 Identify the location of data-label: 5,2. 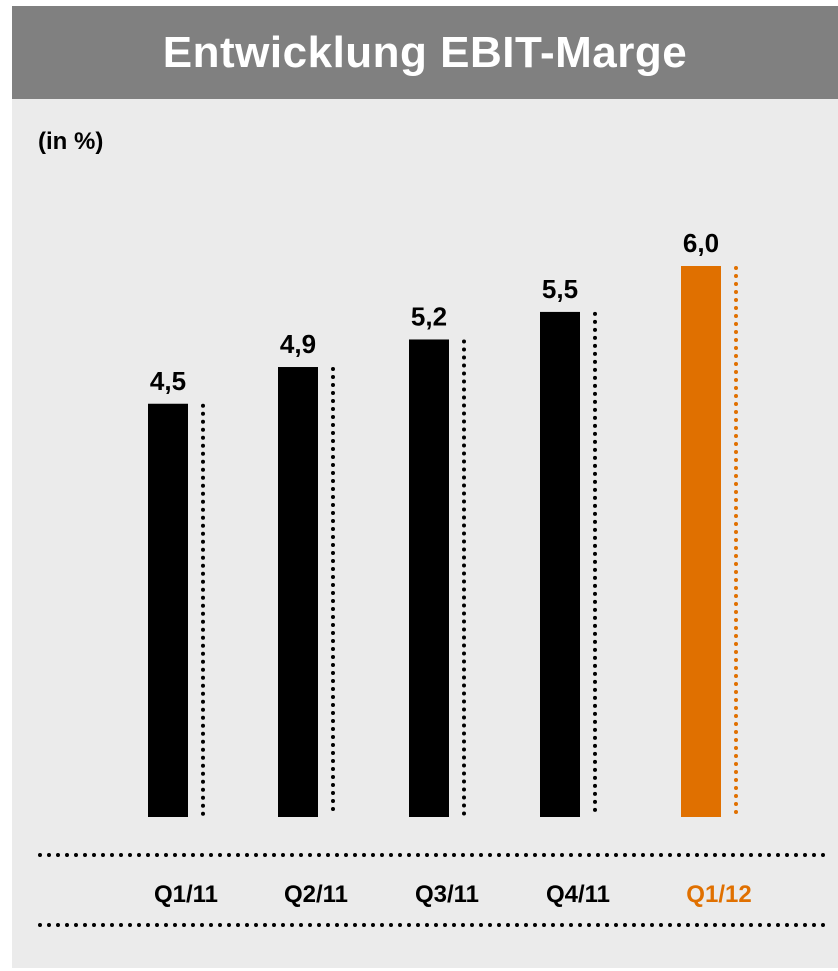
(429, 316).